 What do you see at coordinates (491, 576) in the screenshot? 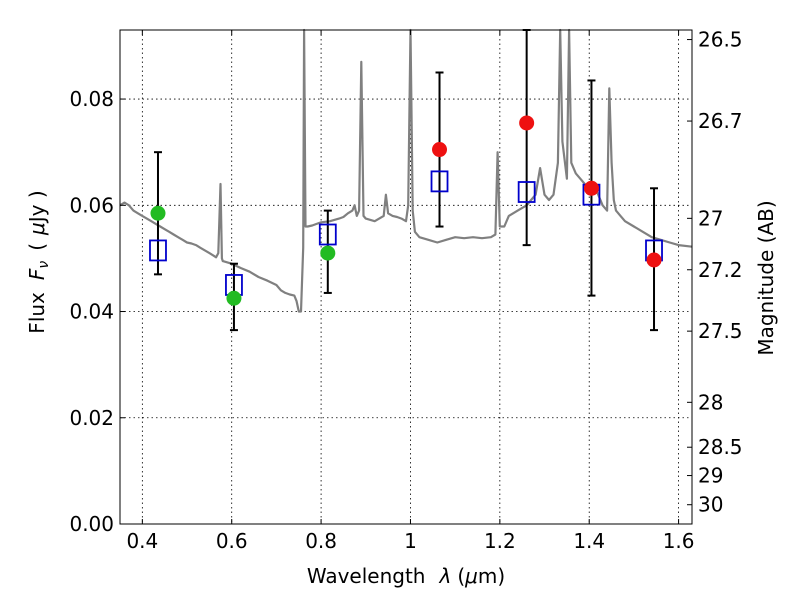
I see `x-axis-unit-rest: m)` at bounding box center [491, 576].